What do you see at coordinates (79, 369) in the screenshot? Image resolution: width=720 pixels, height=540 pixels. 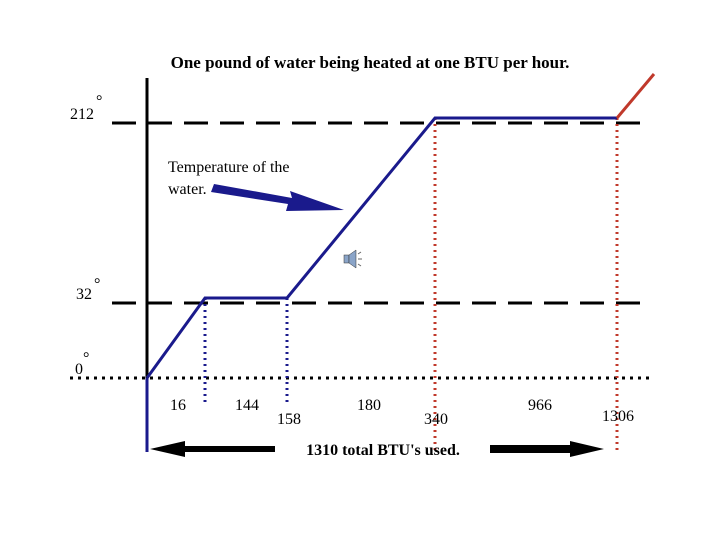 I see `y-label-0: 0` at bounding box center [79, 369].